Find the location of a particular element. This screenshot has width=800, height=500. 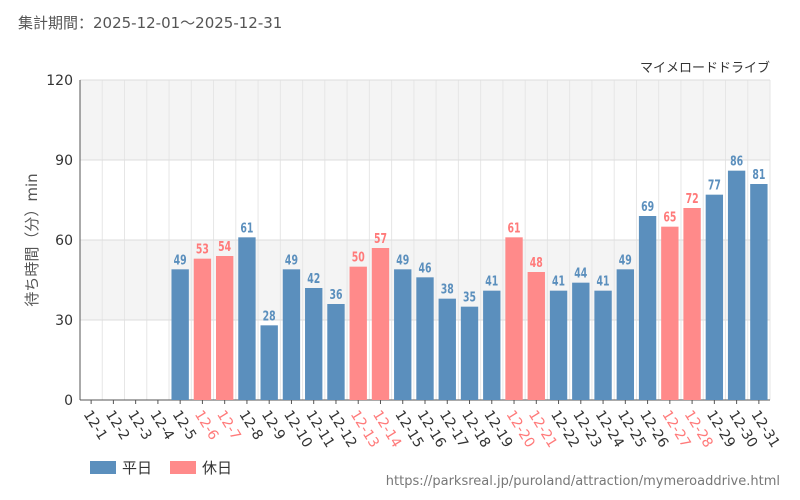

bar-value-label: 86 is located at coordinates (736, 161).